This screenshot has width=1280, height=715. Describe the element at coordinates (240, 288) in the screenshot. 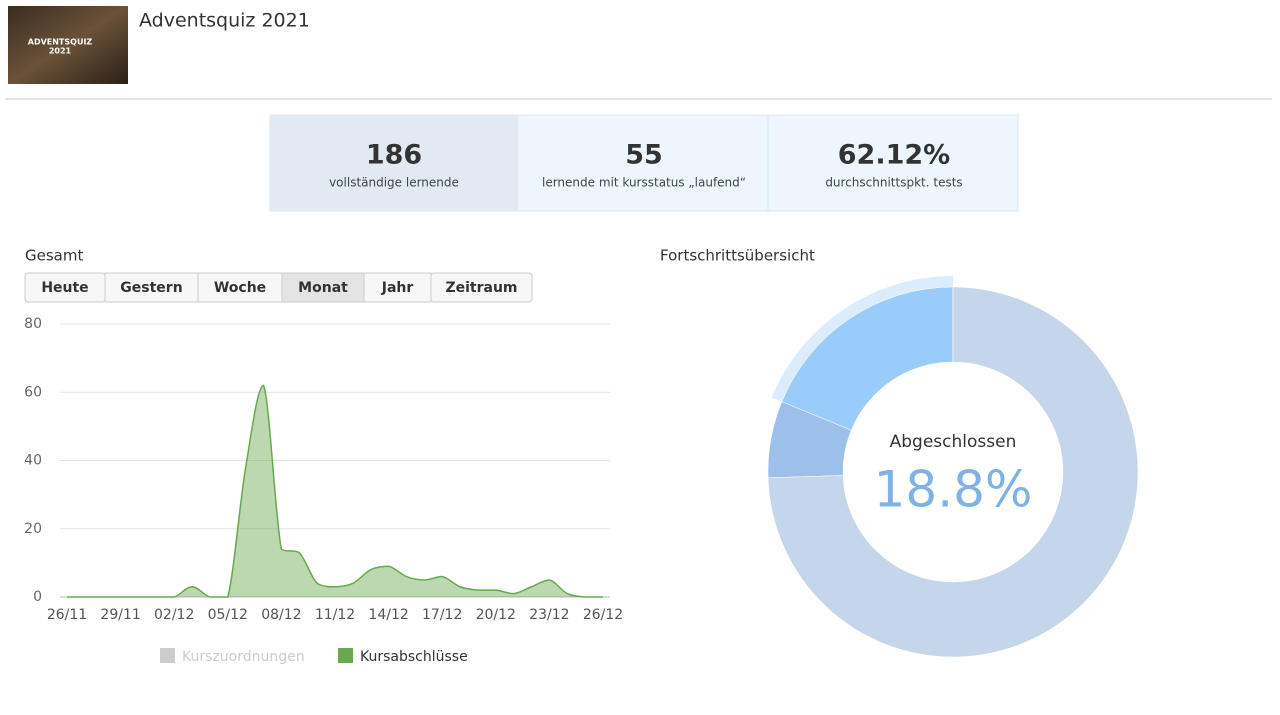

I see `tab-label: Woche` at that location.